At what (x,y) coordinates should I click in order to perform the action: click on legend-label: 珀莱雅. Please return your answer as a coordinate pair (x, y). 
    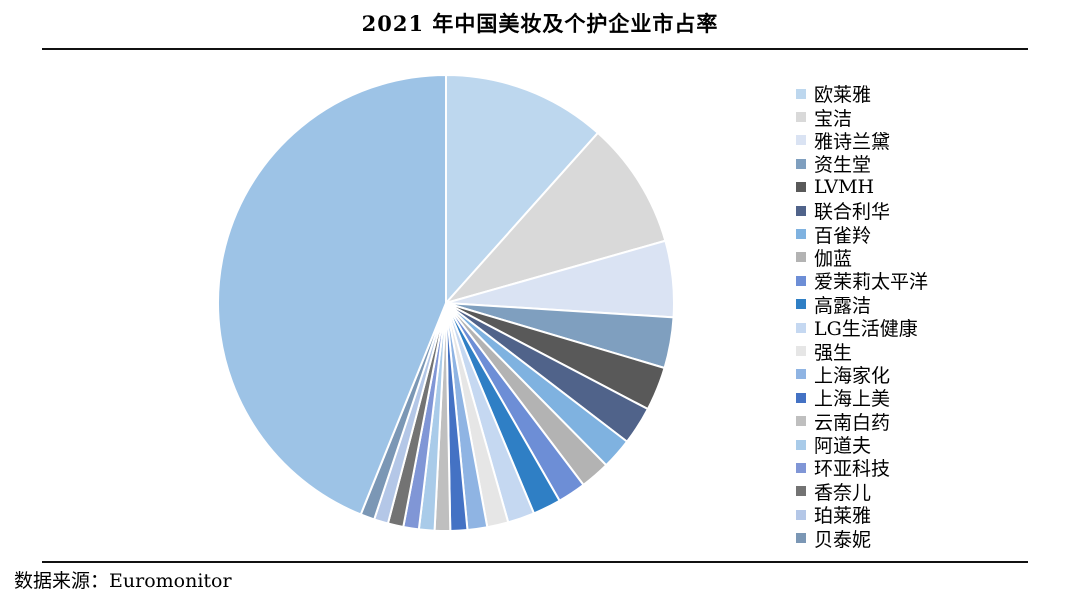
    Looking at the image, I should click on (843, 516).